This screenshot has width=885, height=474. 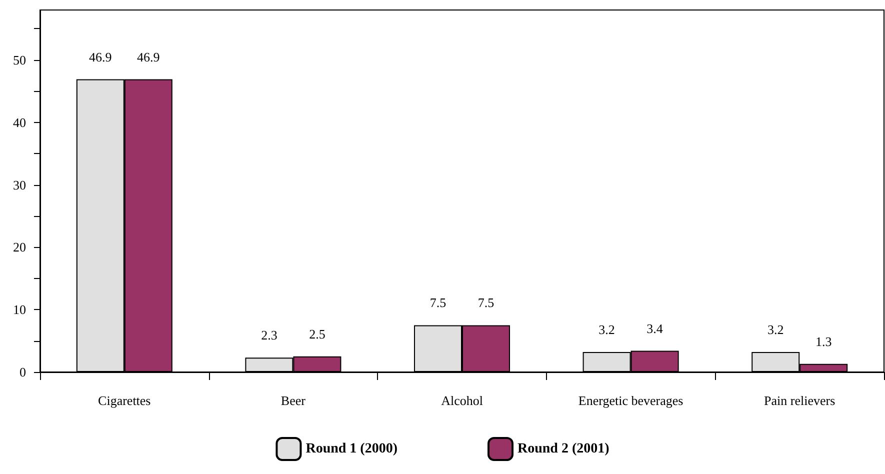 What do you see at coordinates (19, 60) in the screenshot?
I see `y-tick-label: 50` at bounding box center [19, 60].